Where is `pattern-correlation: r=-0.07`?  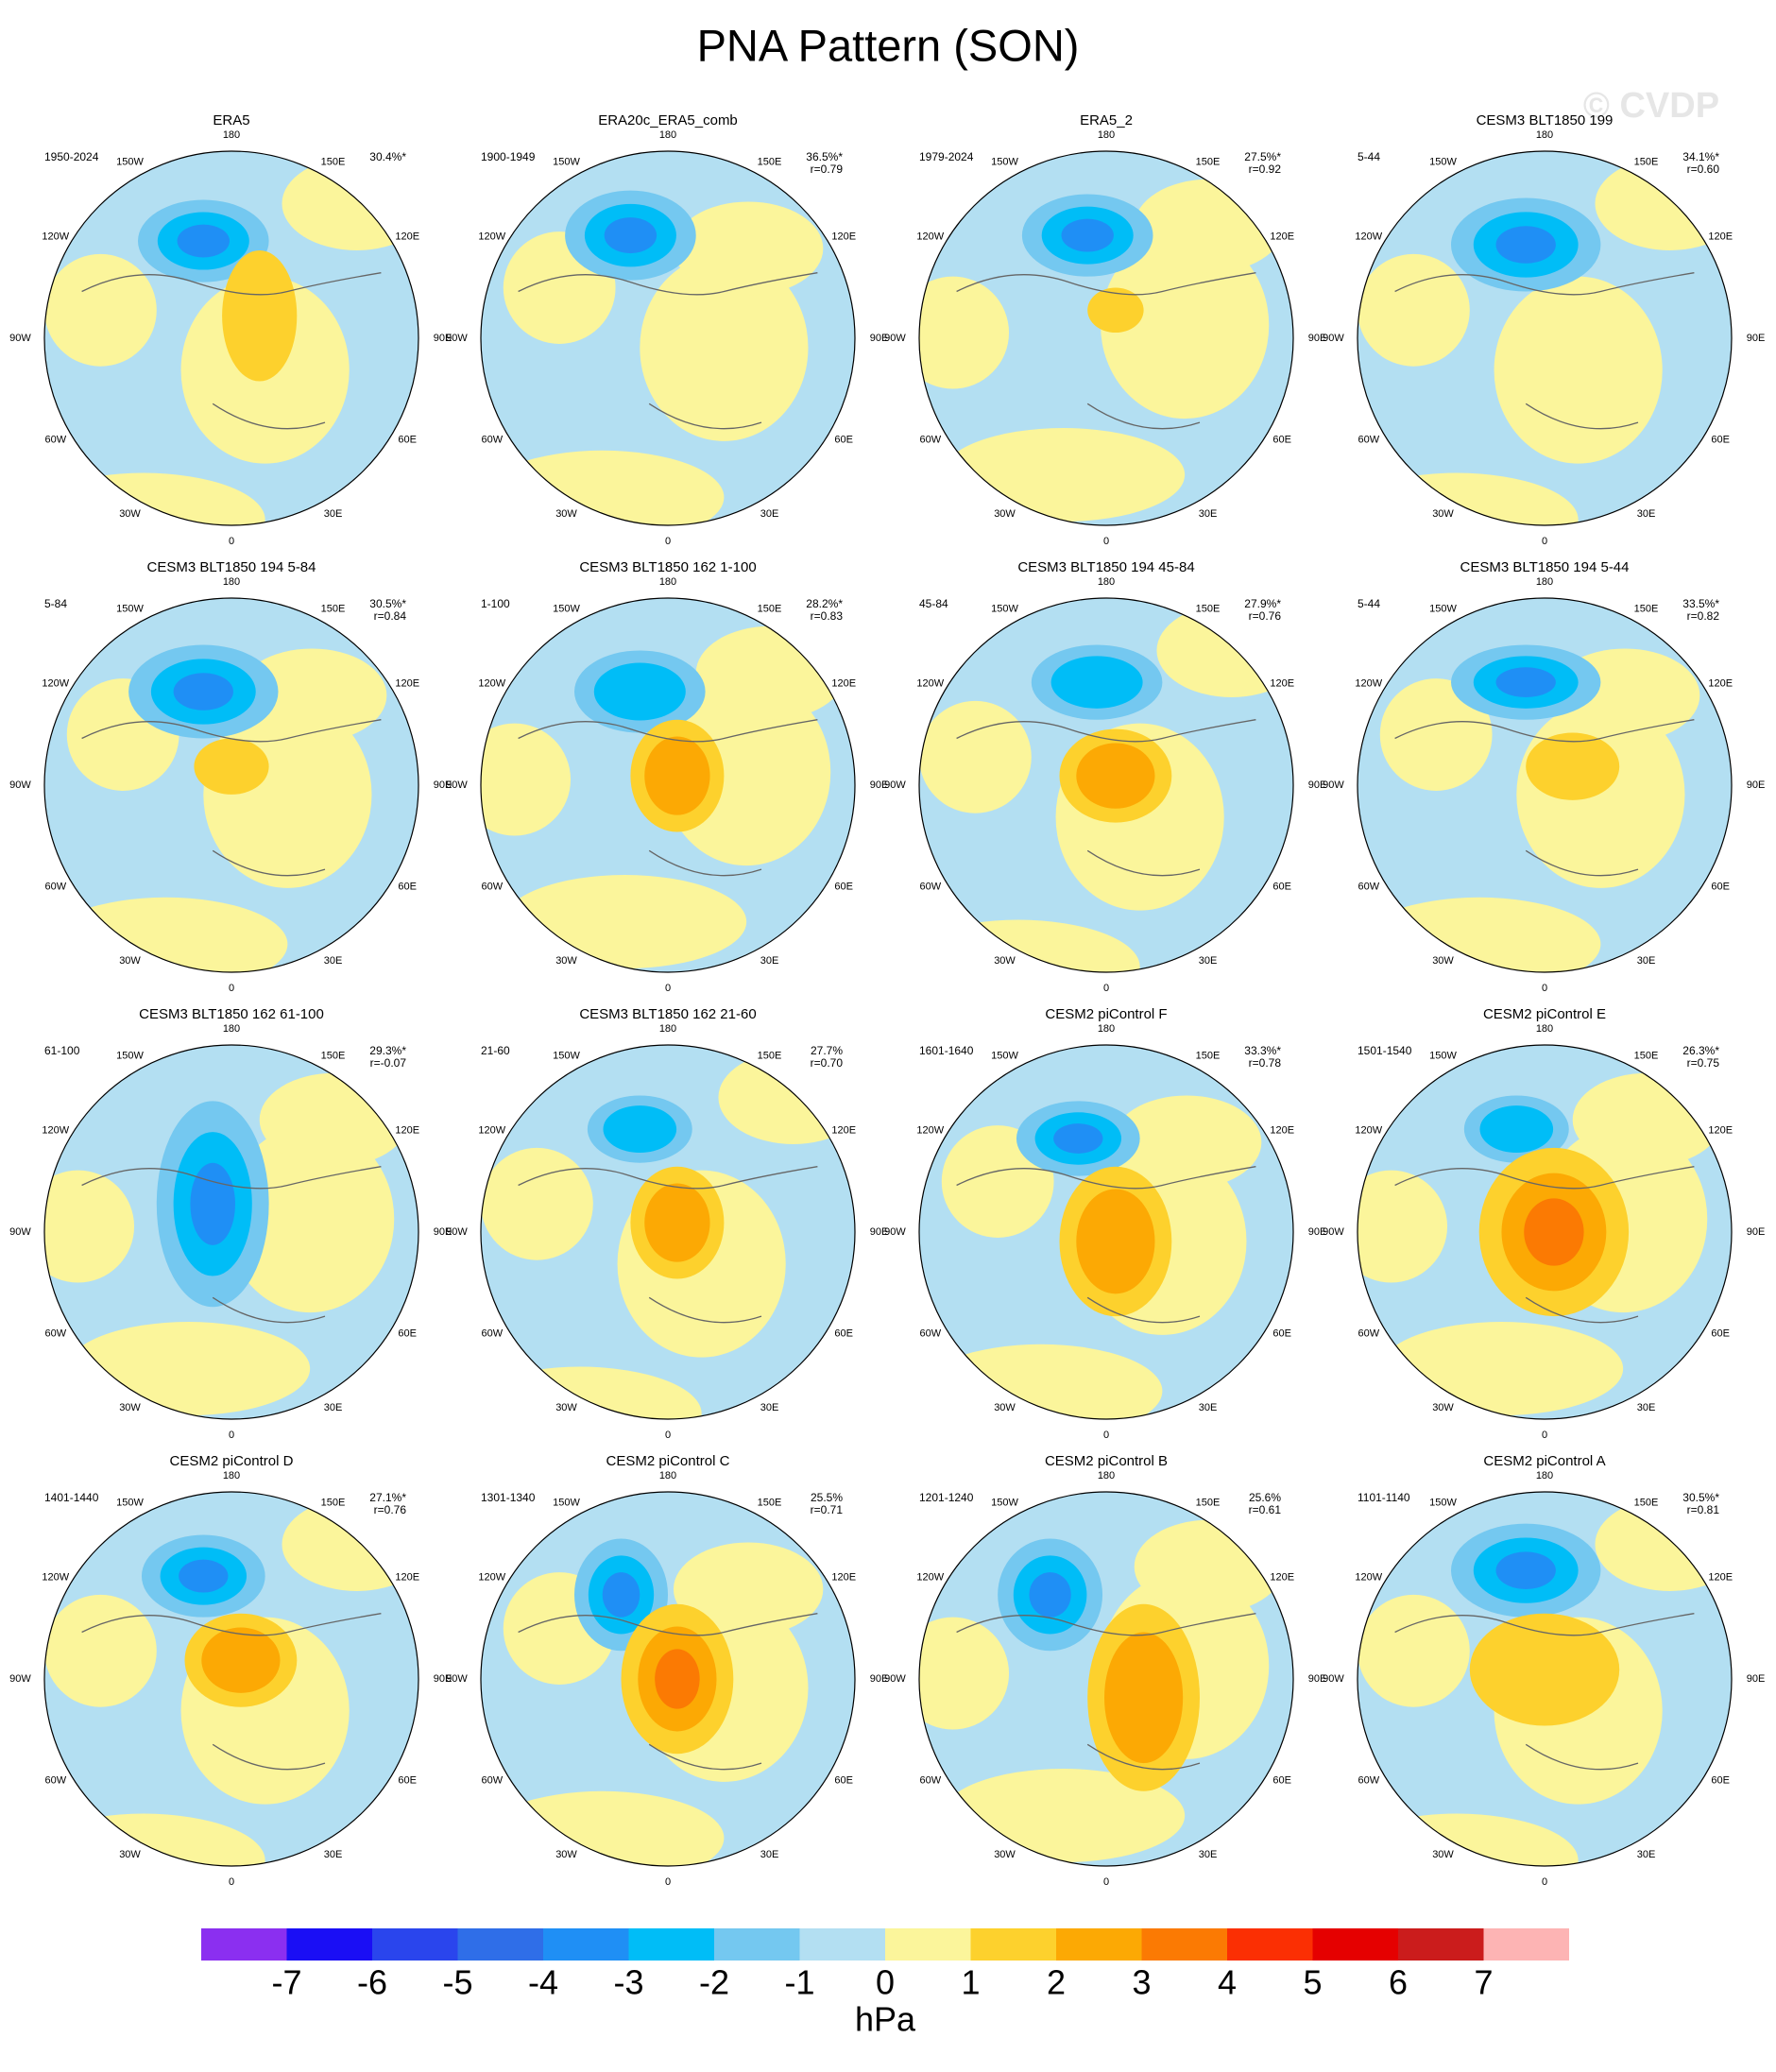
pattern-correlation: r=-0.07 is located at coordinates (388, 1063).